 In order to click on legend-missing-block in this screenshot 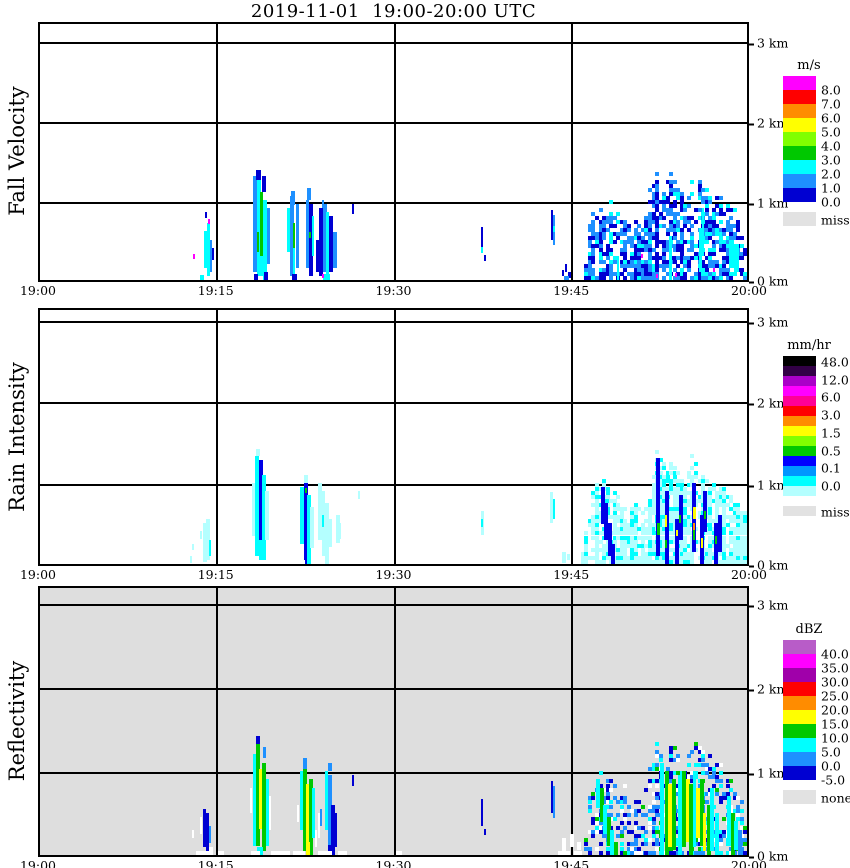, I will do `click(799, 797)`.